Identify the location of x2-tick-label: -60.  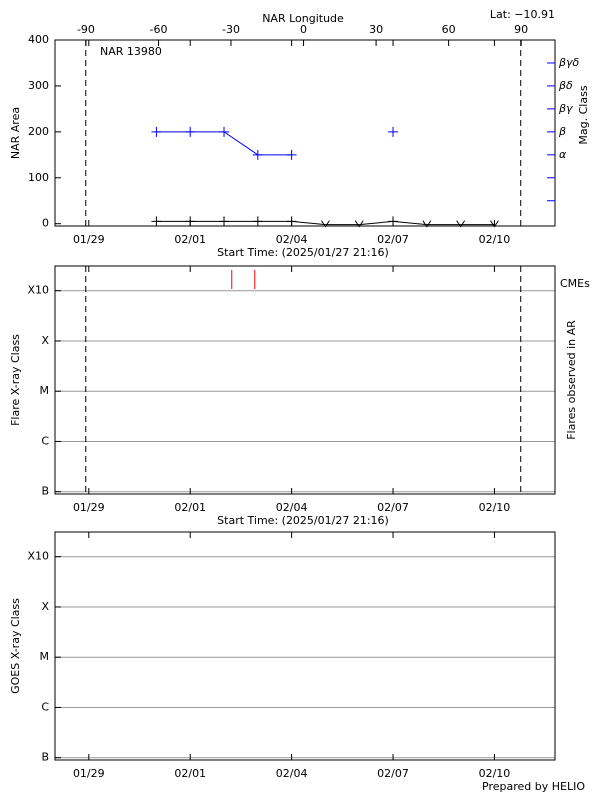
(158, 29).